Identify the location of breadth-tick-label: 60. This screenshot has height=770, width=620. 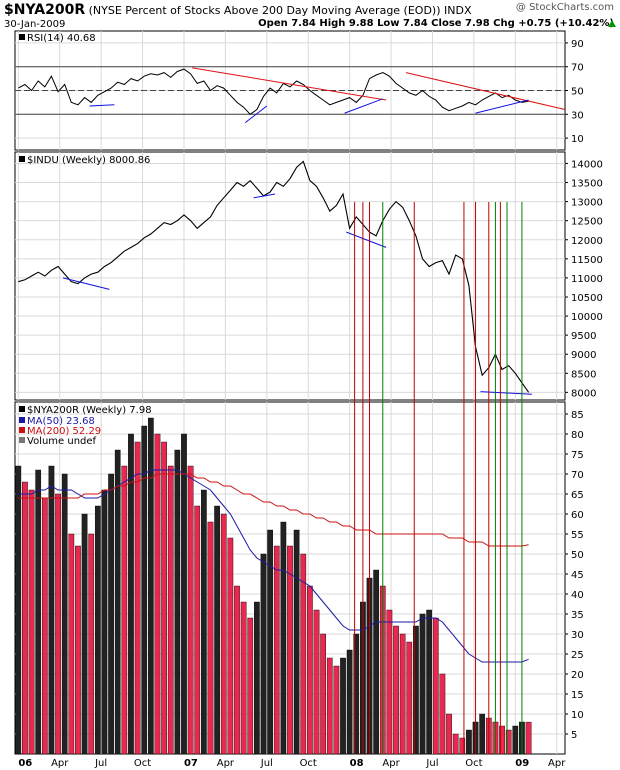
(577, 515).